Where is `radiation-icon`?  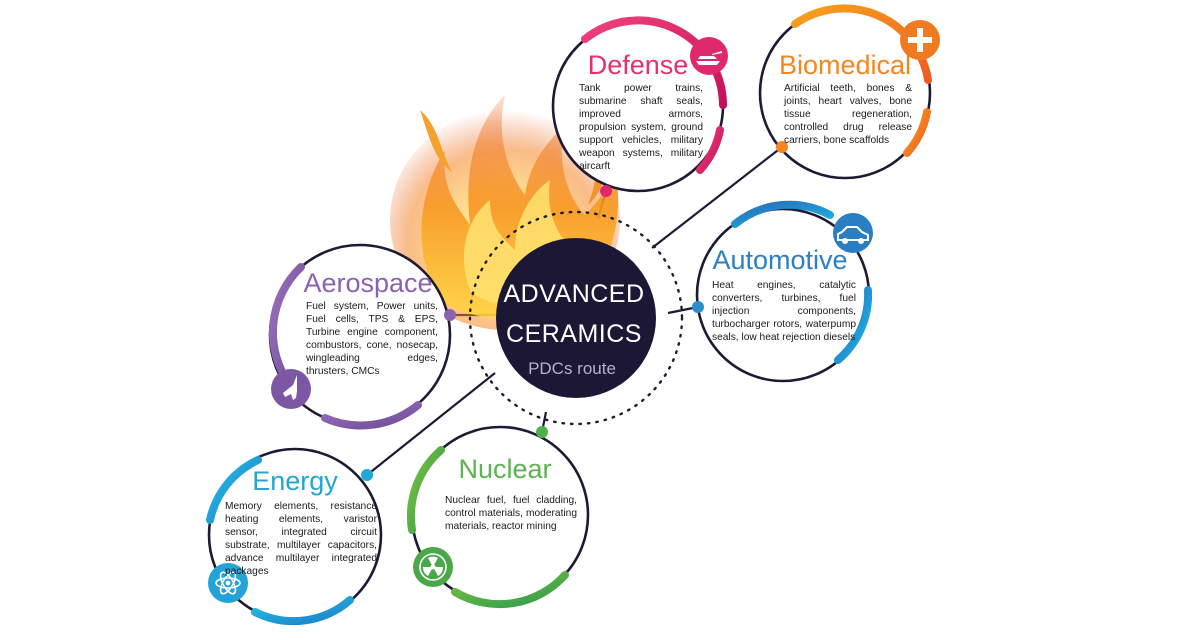 radiation-icon is located at coordinates (433, 567).